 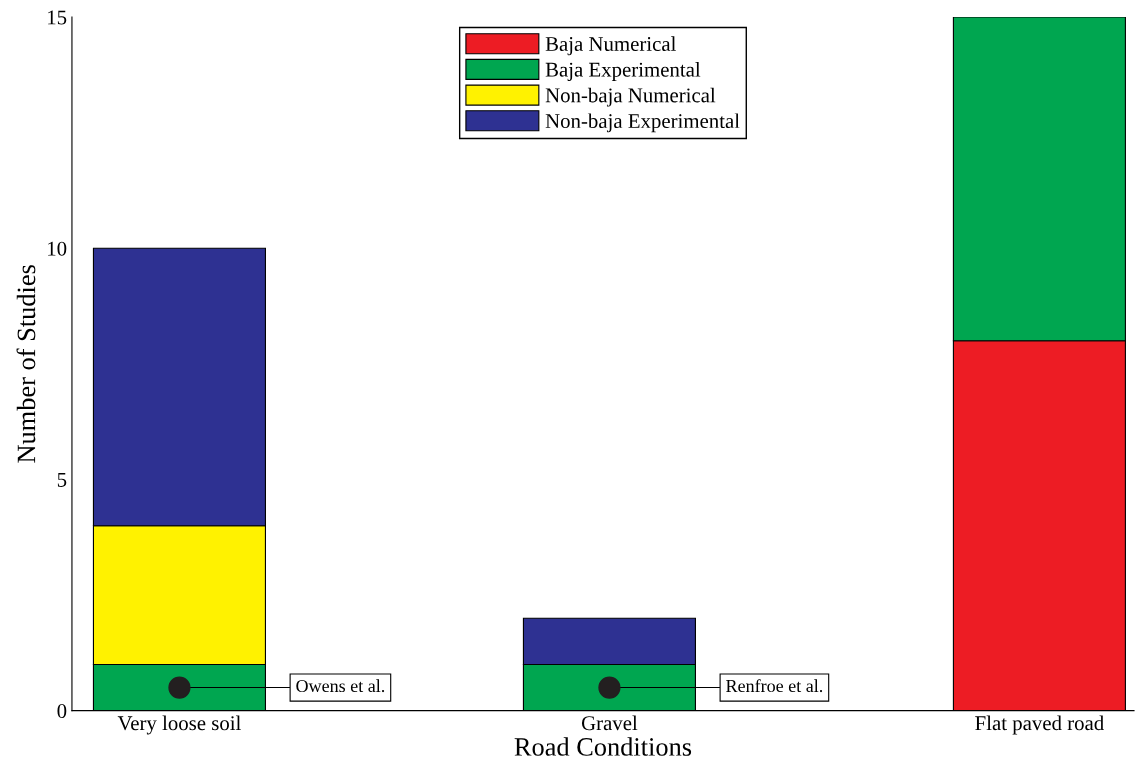 What do you see at coordinates (26, 364) in the screenshot?
I see `y-axis-title: Number of Studies` at bounding box center [26, 364].